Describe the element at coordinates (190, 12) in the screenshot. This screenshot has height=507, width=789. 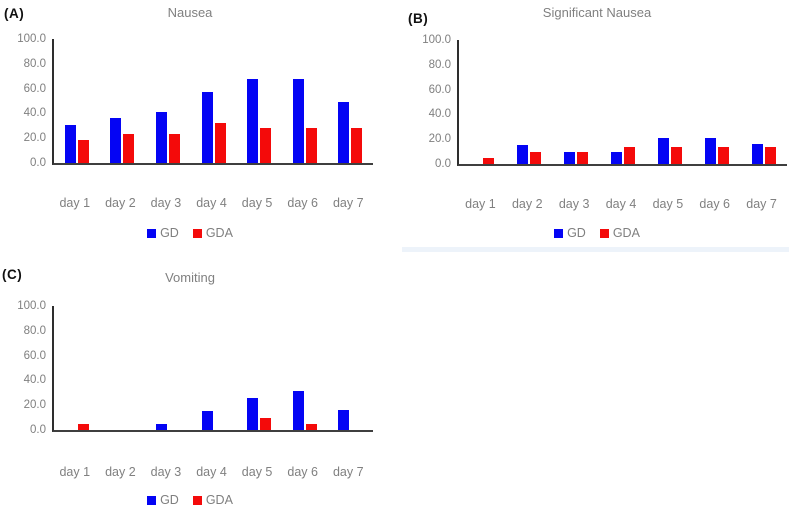
I see `chart-title-nausea: Nausea` at that location.